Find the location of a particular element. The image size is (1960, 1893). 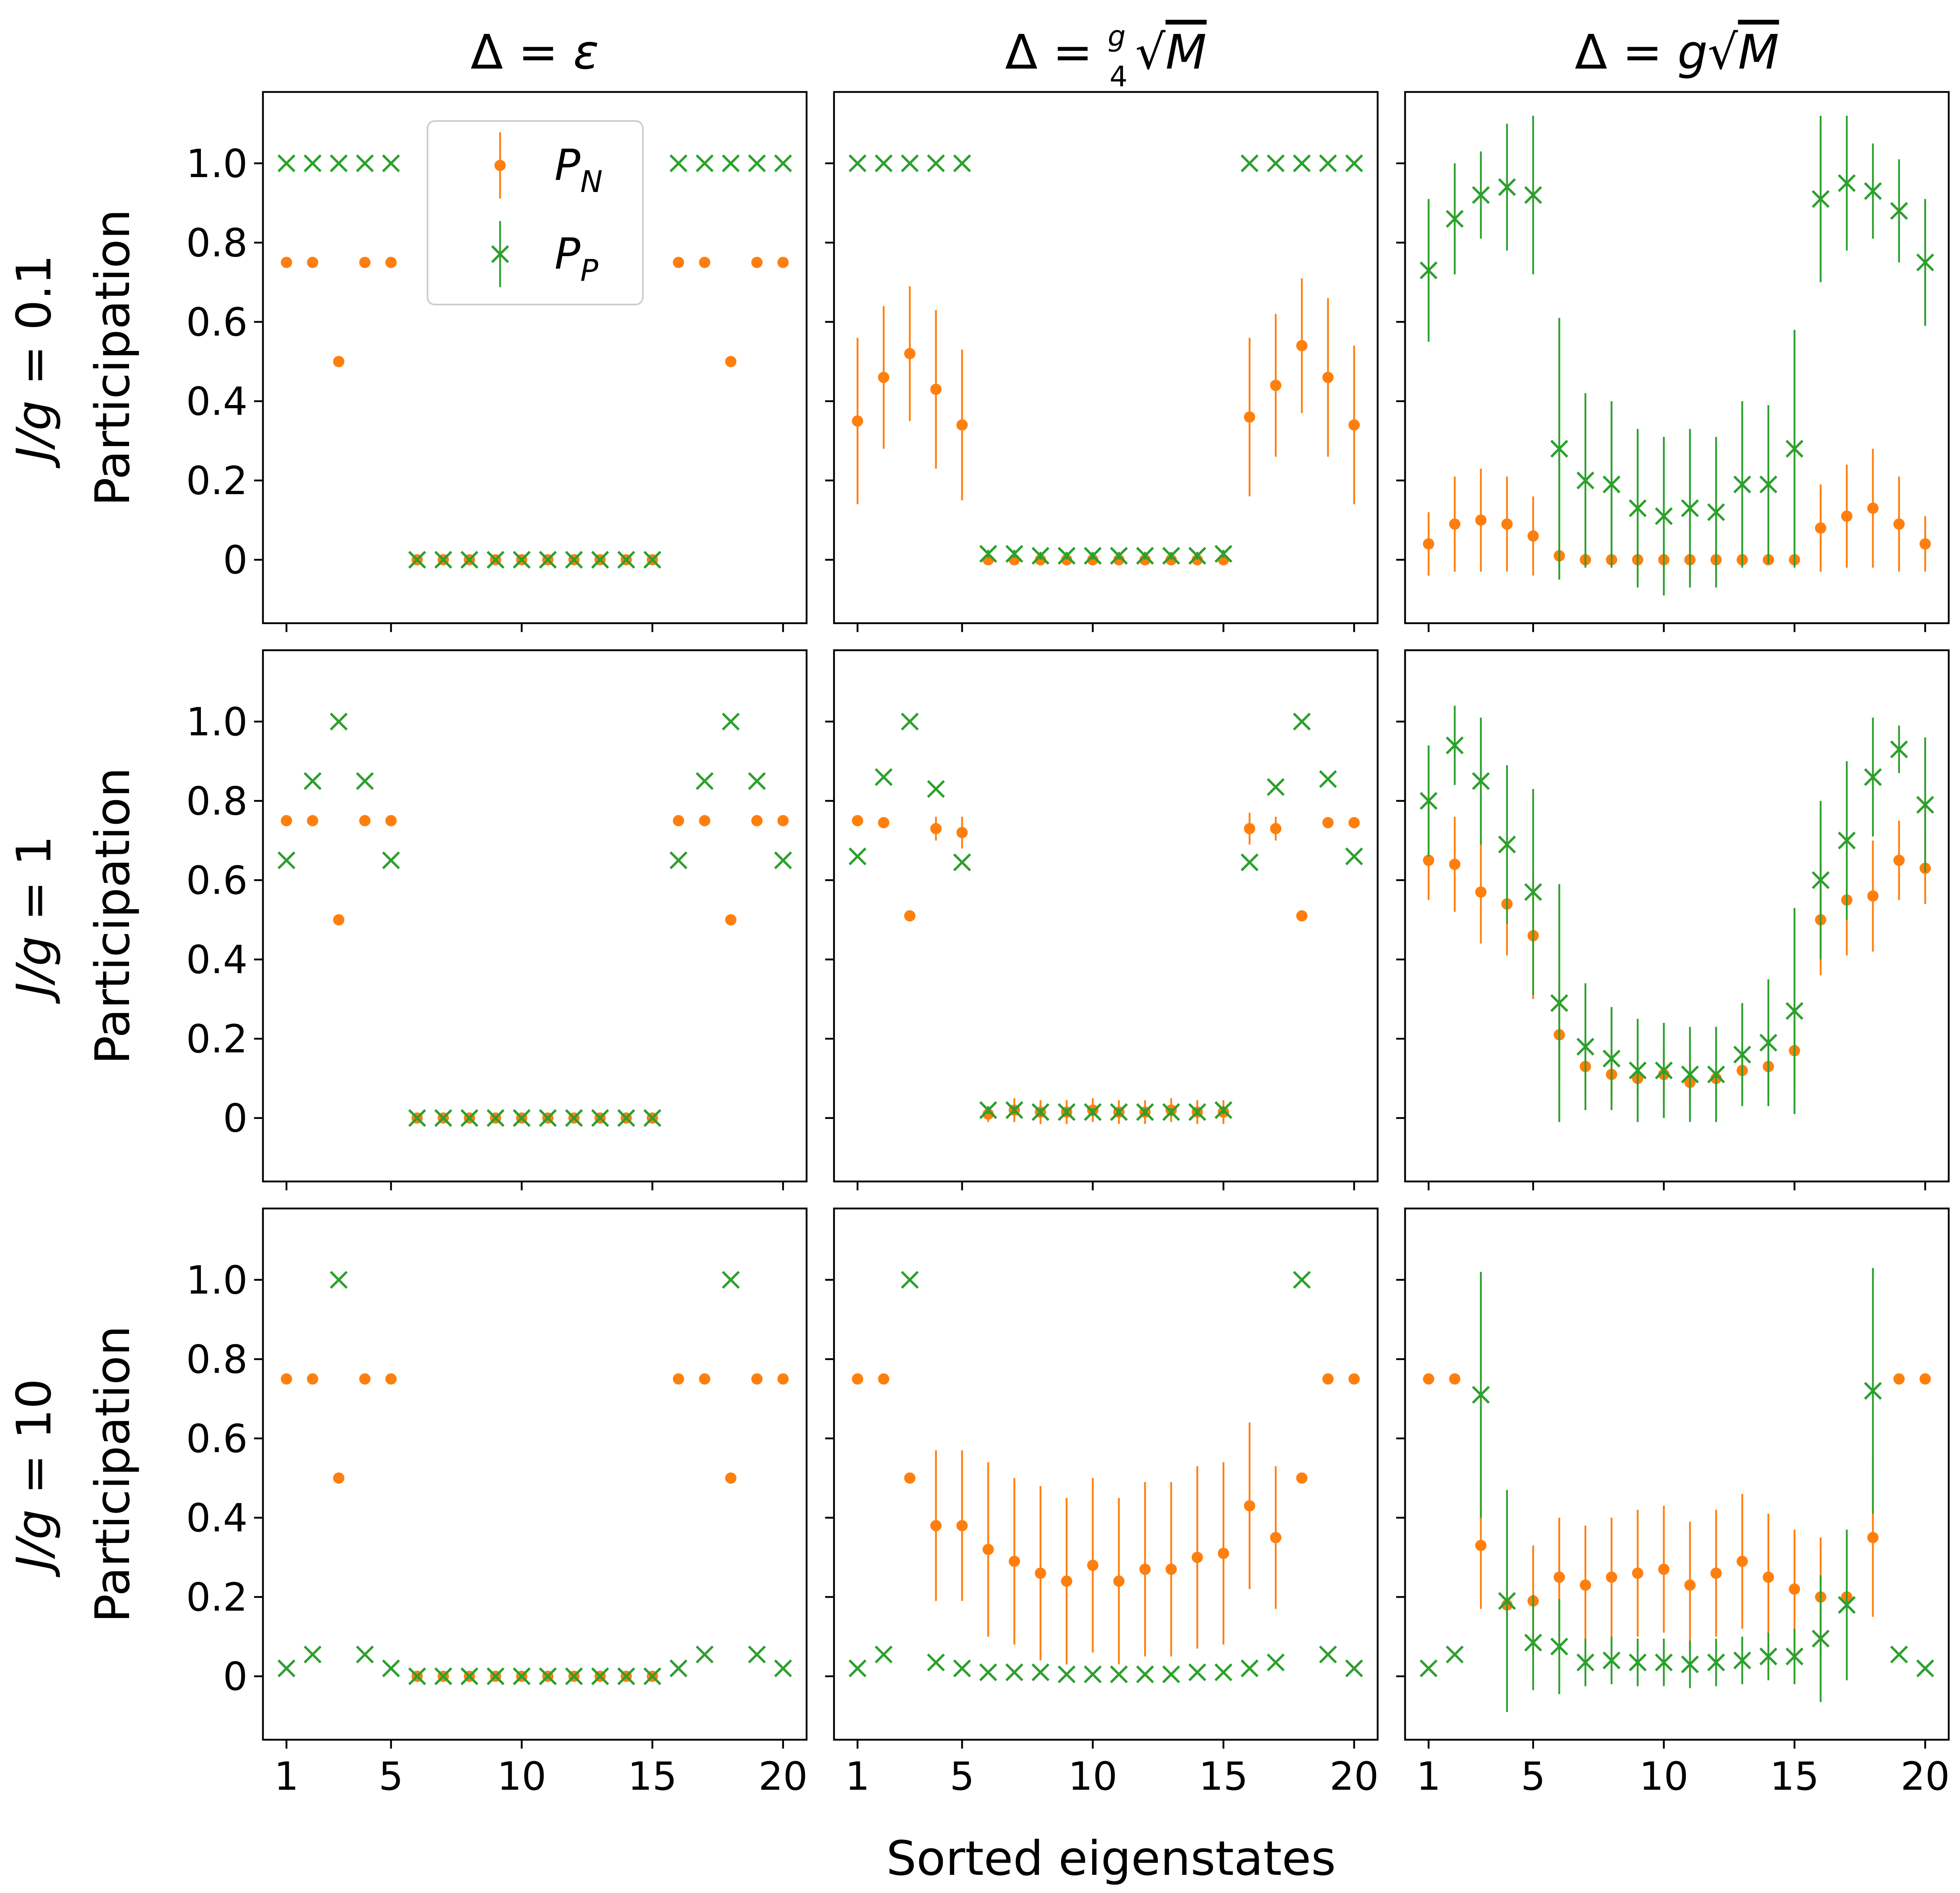

row-label-group-1: J/g = 0.1 Participation is located at coordinates (73, 358).